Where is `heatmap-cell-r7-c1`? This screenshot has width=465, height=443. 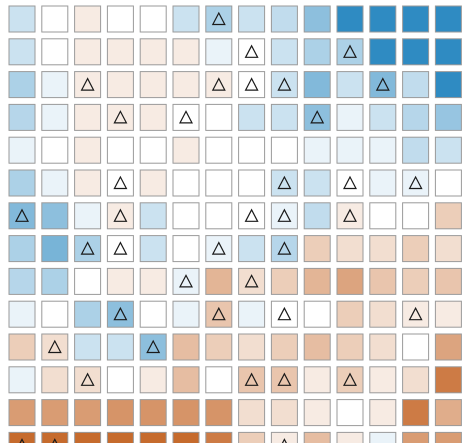 heatmap-cell-r7-c1 is located at coordinates (55, 249).